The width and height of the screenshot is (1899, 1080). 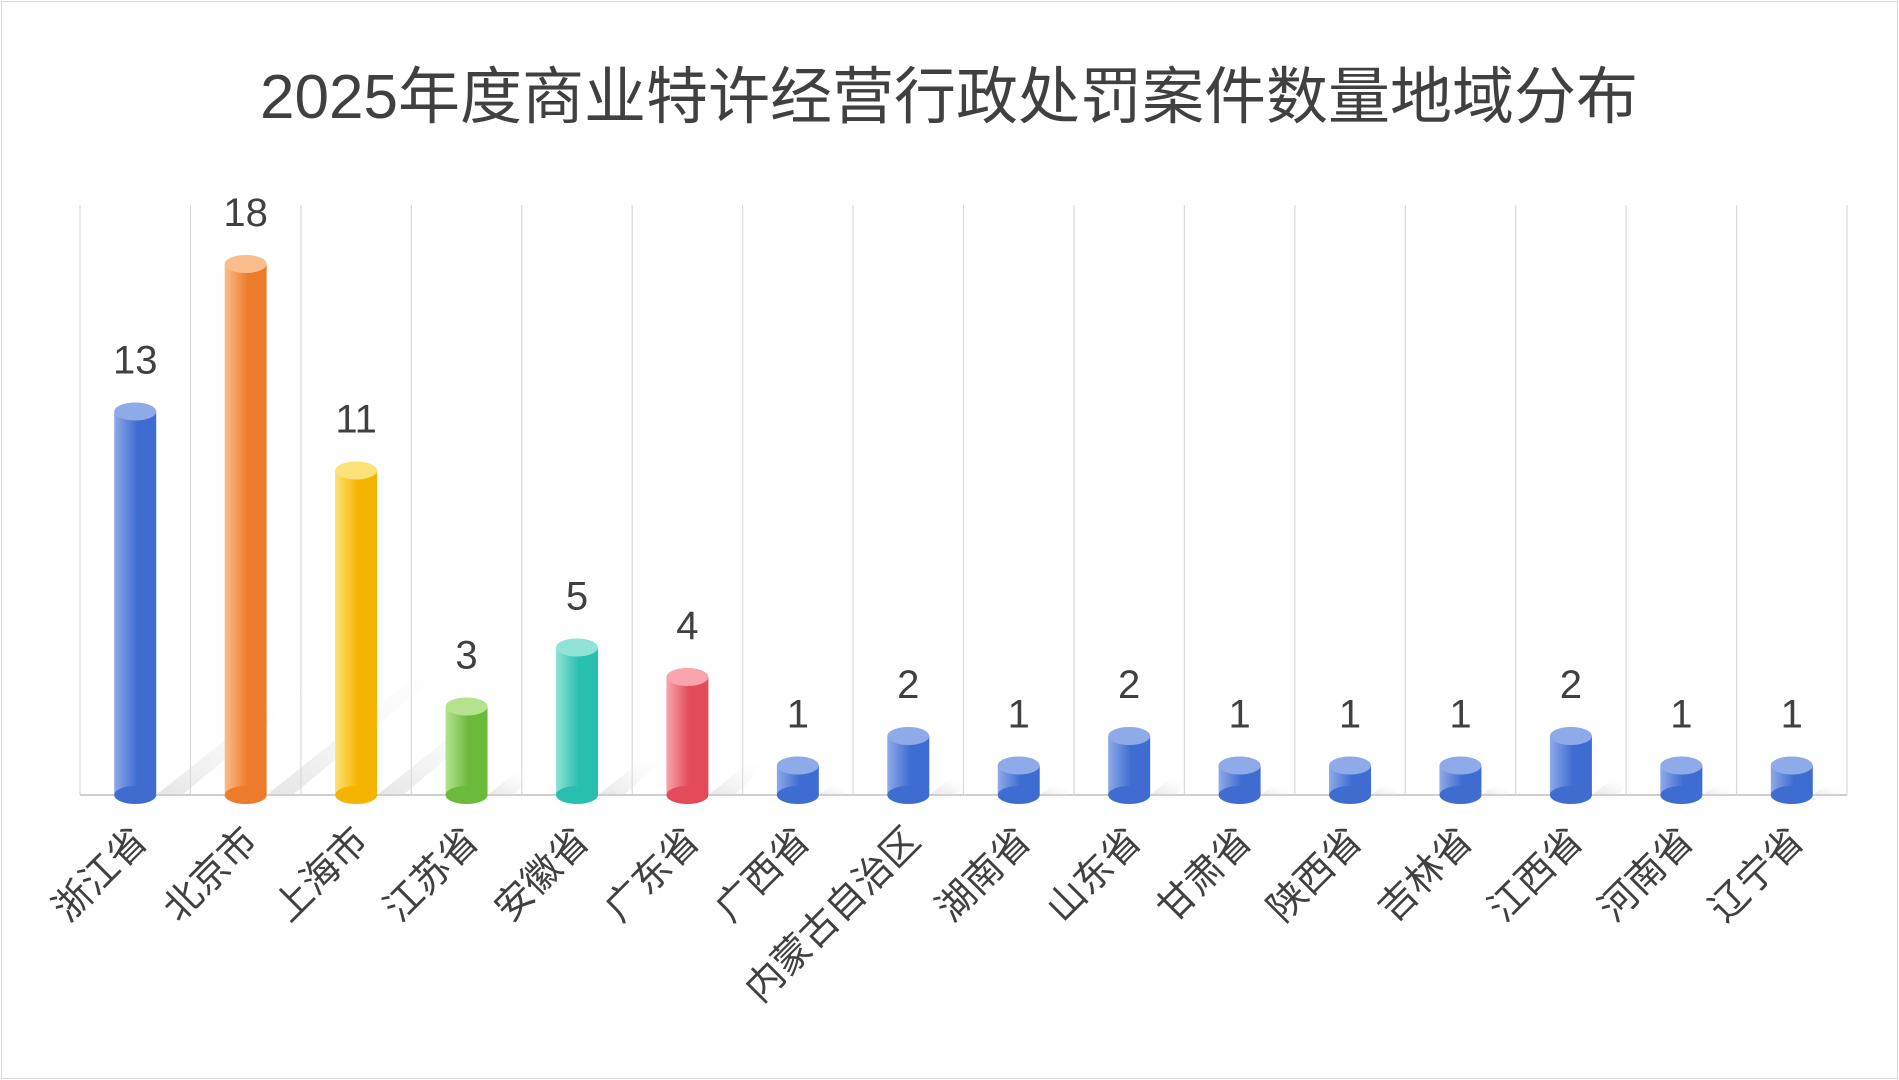 What do you see at coordinates (577, 597) in the screenshot?
I see `value-label: 5` at bounding box center [577, 597].